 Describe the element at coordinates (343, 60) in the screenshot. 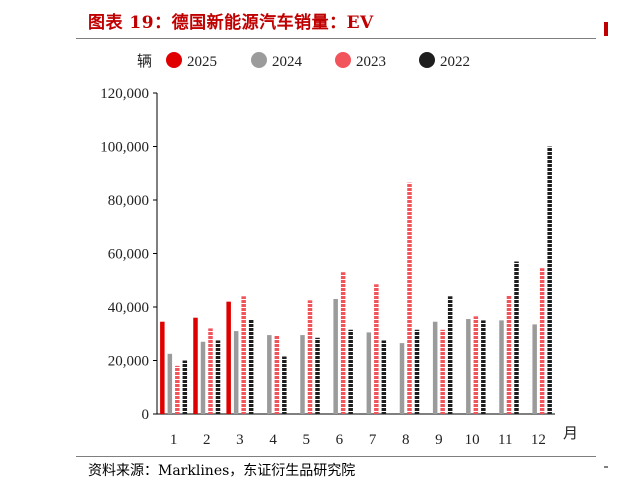

I see `legend-swatch-2023` at that location.